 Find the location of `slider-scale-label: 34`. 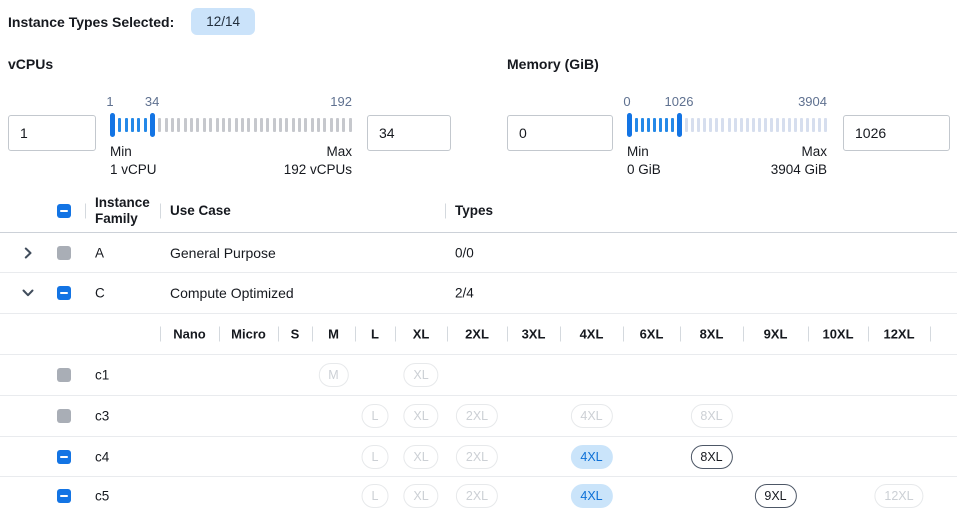

slider-scale-label: 34 is located at coordinates (152, 101).